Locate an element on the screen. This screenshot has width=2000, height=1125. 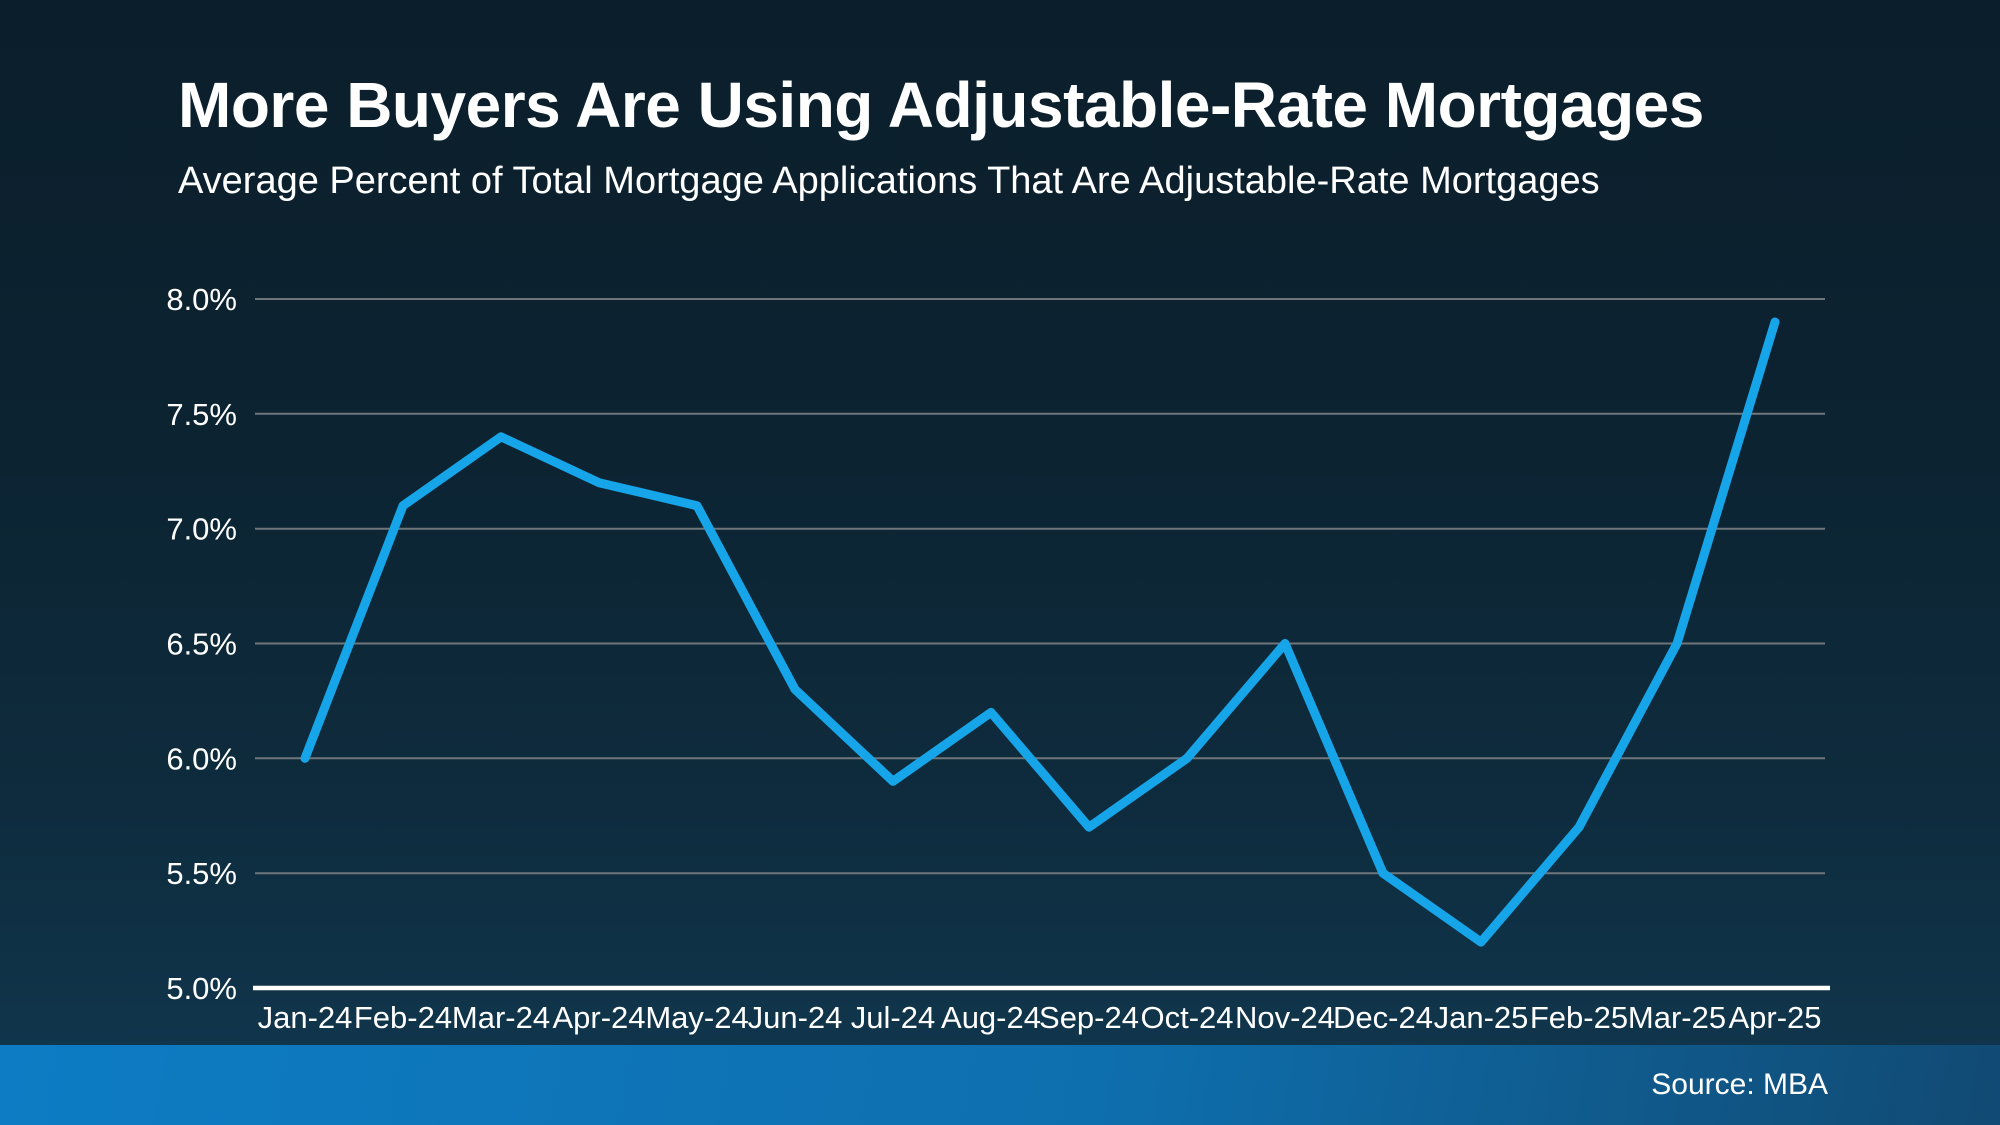
source-label: Source: MBA is located at coordinates (1739, 1084).